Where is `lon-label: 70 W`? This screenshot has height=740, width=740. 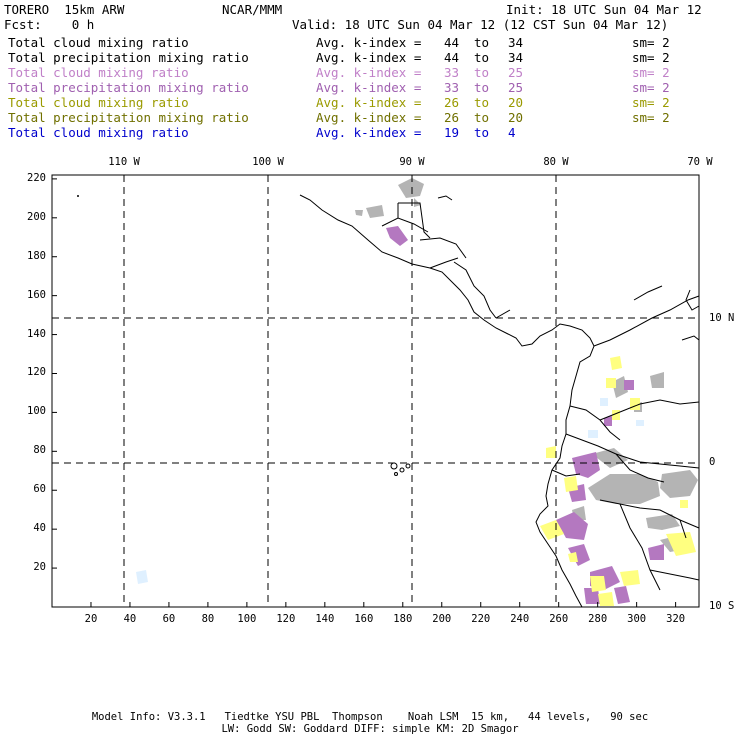 lon-label: 70 W is located at coordinates (700, 162).